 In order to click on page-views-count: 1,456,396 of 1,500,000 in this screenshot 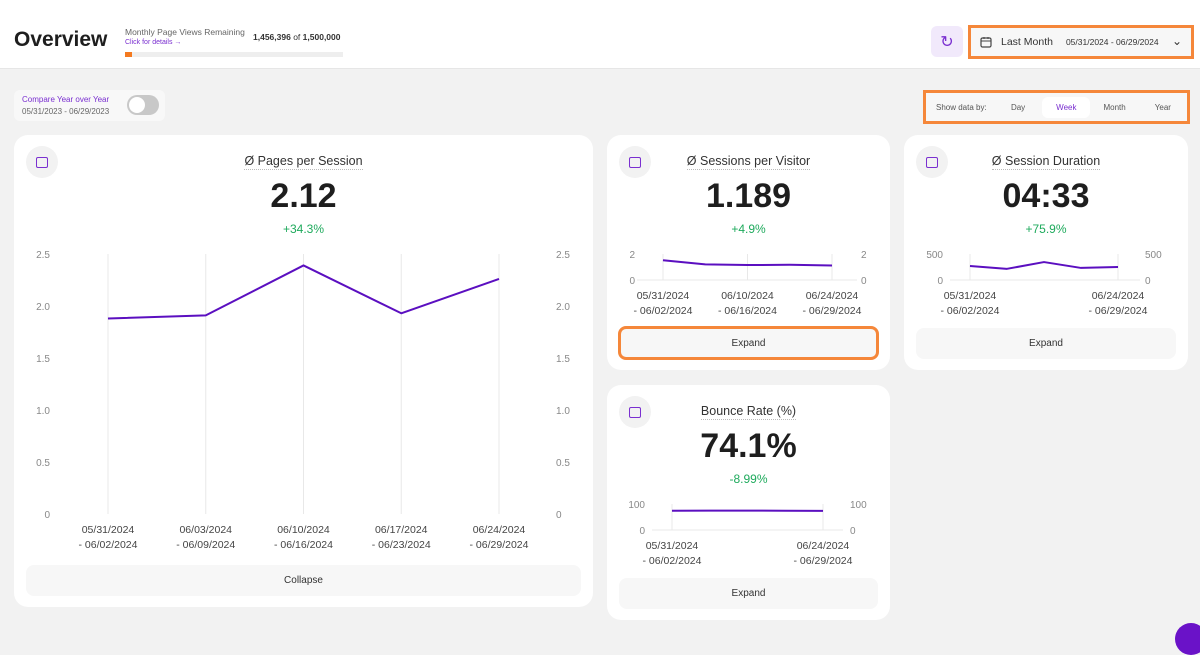, I will do `click(297, 37)`.